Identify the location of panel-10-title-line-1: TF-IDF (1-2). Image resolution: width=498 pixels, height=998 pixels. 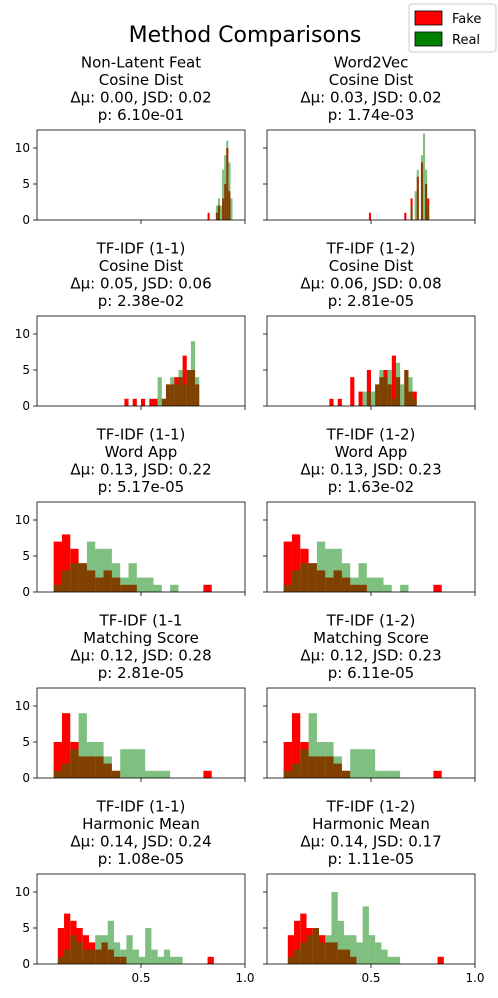
(371, 807).